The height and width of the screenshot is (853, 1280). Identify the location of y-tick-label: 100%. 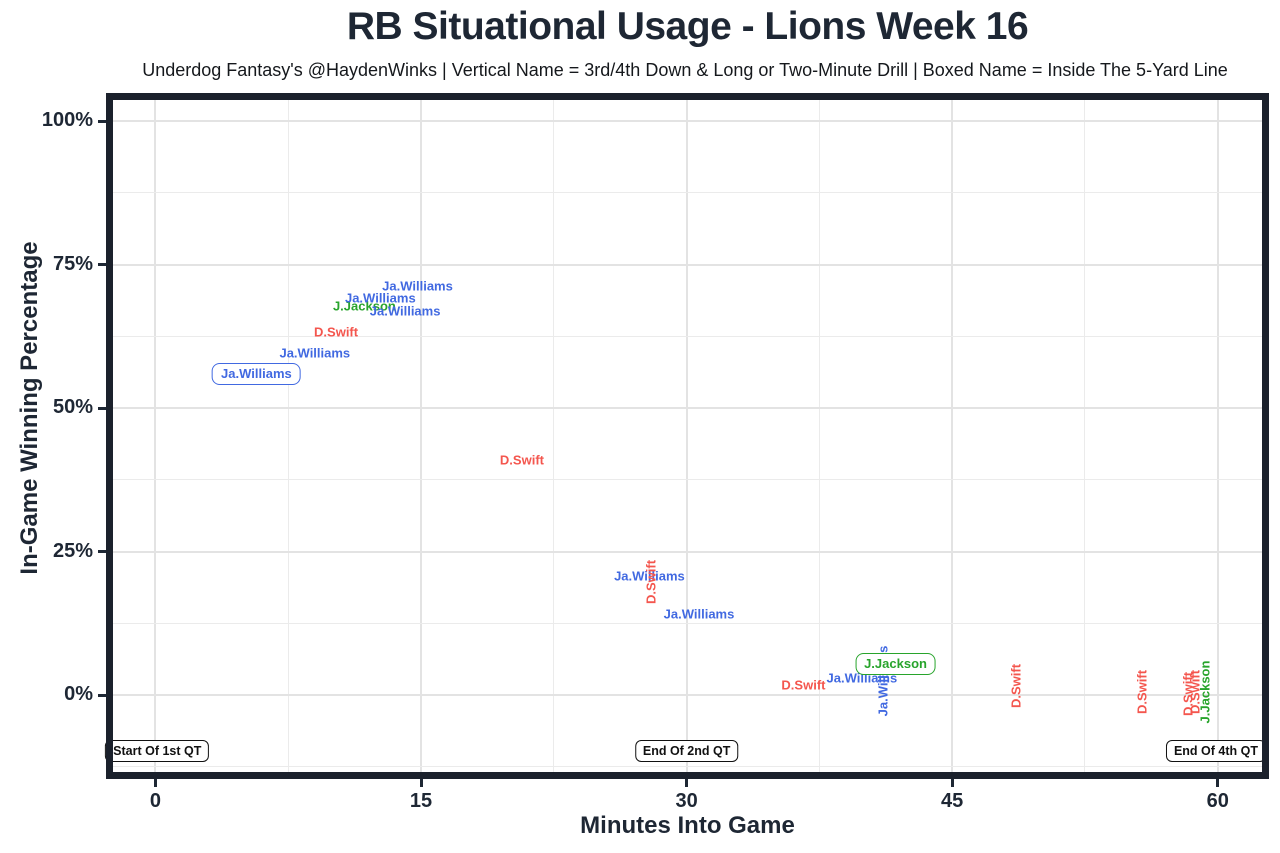
(67, 120).